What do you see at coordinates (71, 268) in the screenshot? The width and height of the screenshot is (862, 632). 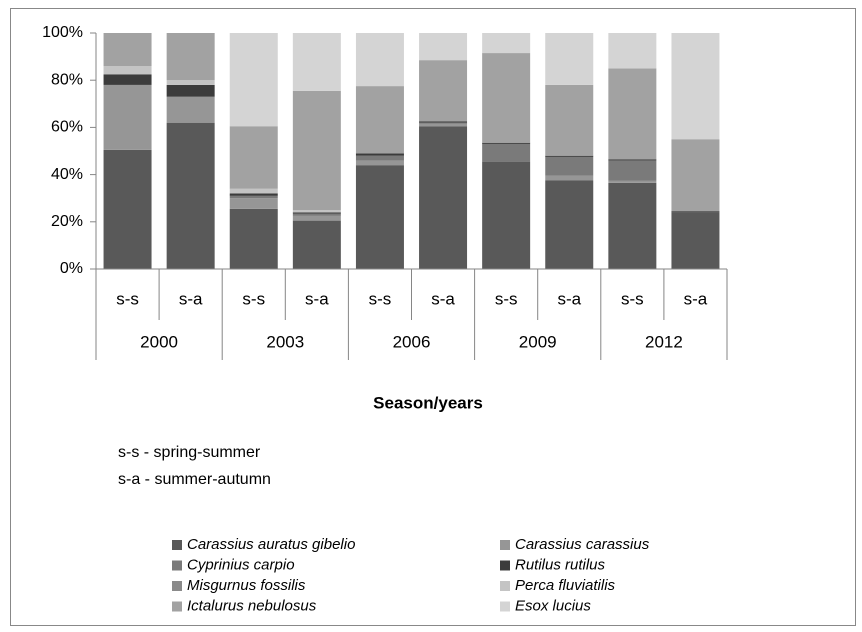 I see `y-tick-label: 0%` at bounding box center [71, 268].